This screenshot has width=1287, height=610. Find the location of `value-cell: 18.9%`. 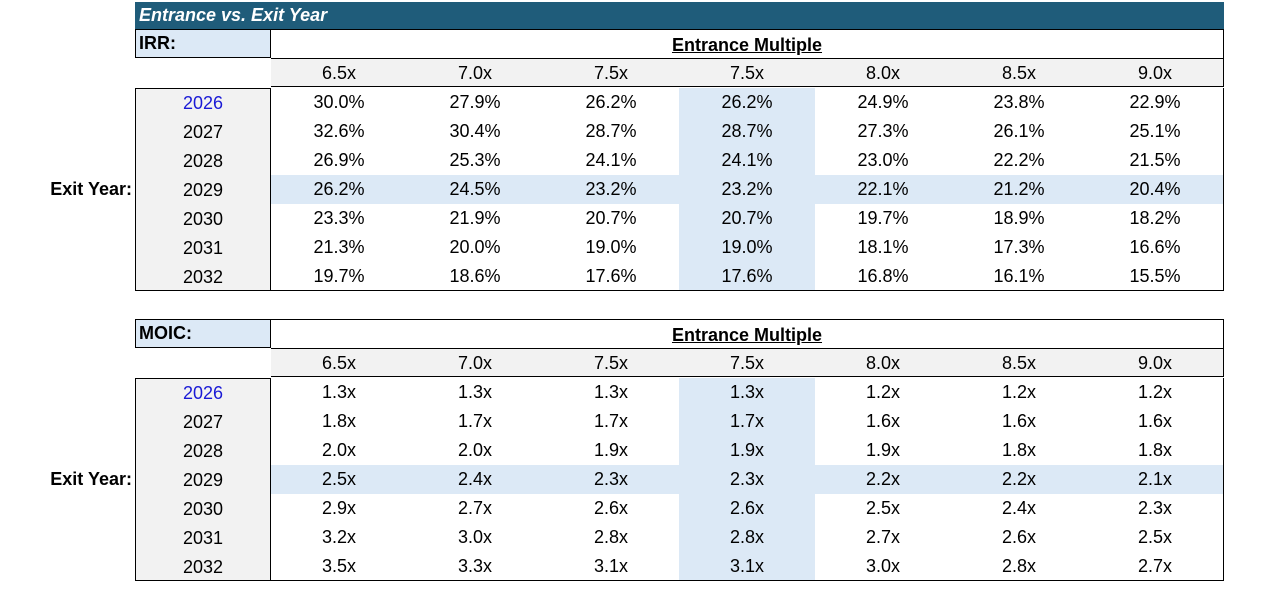

value-cell: 18.9% is located at coordinates (1019, 218).